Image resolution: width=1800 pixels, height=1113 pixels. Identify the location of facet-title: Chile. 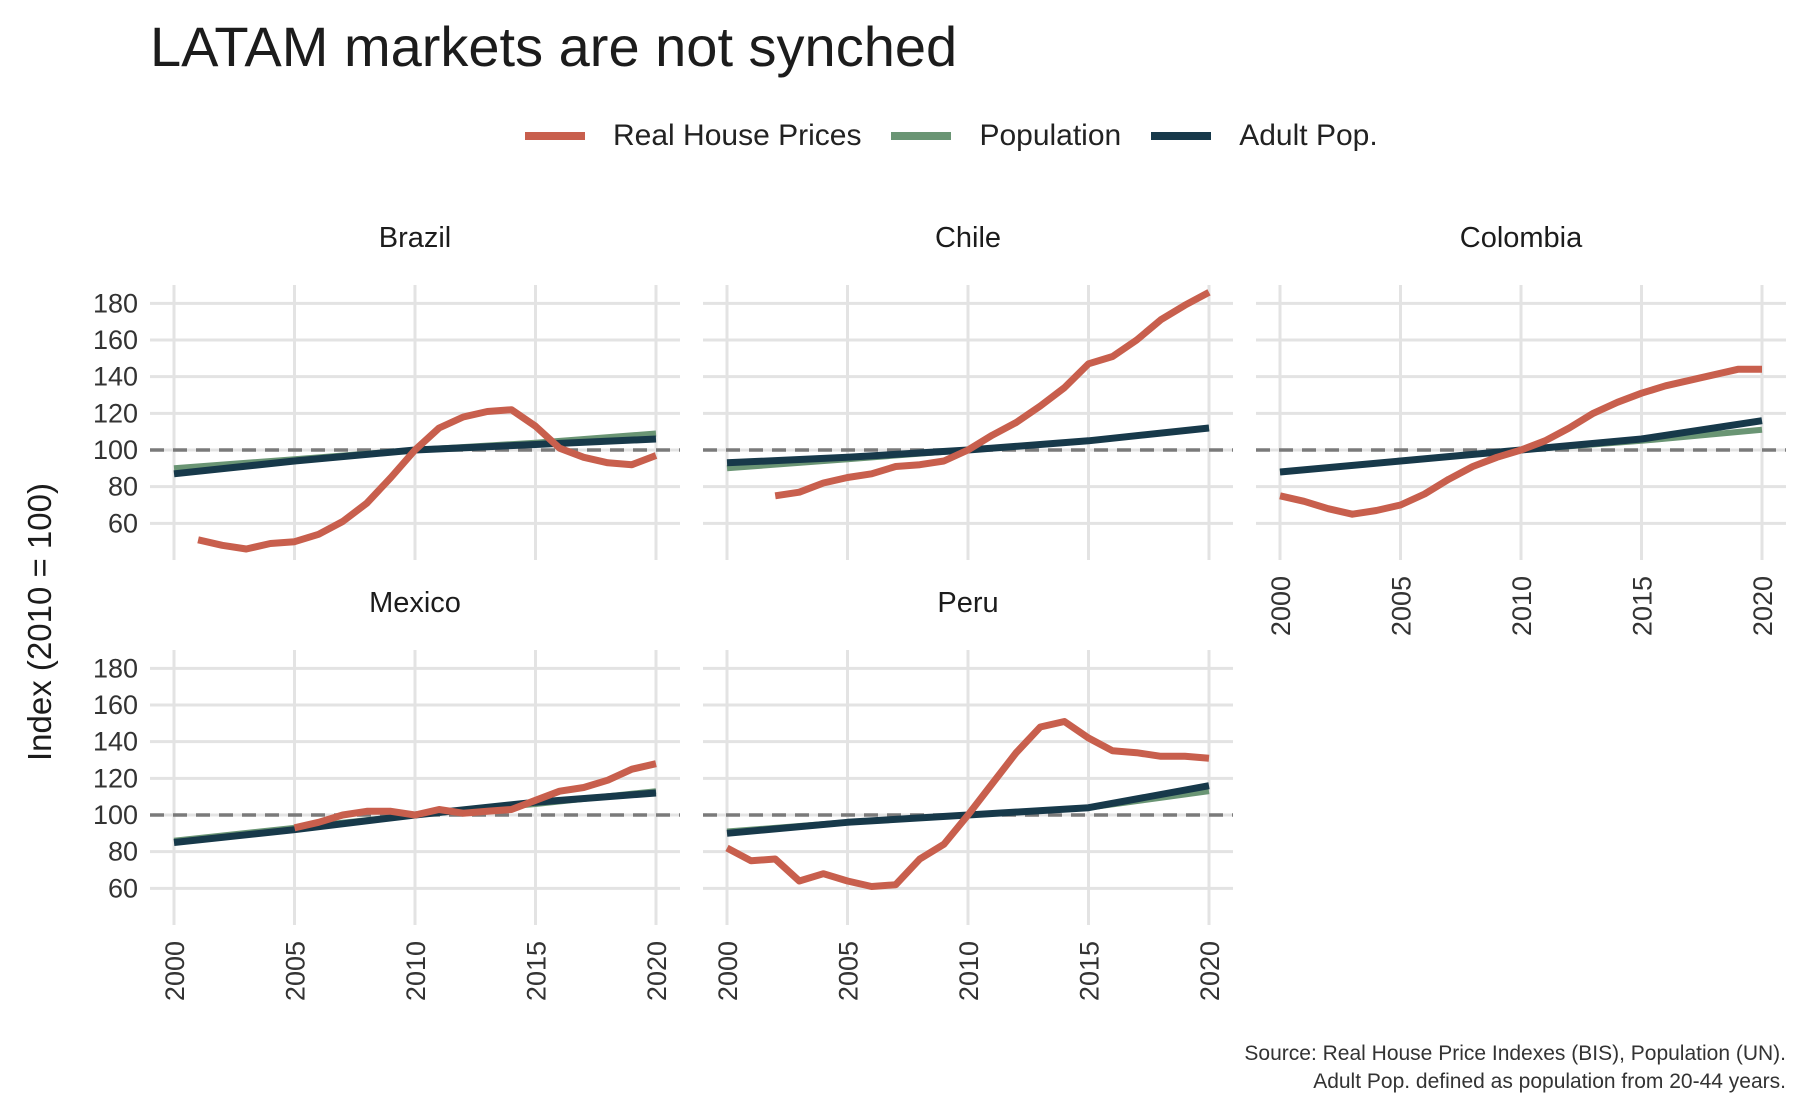
(968, 238).